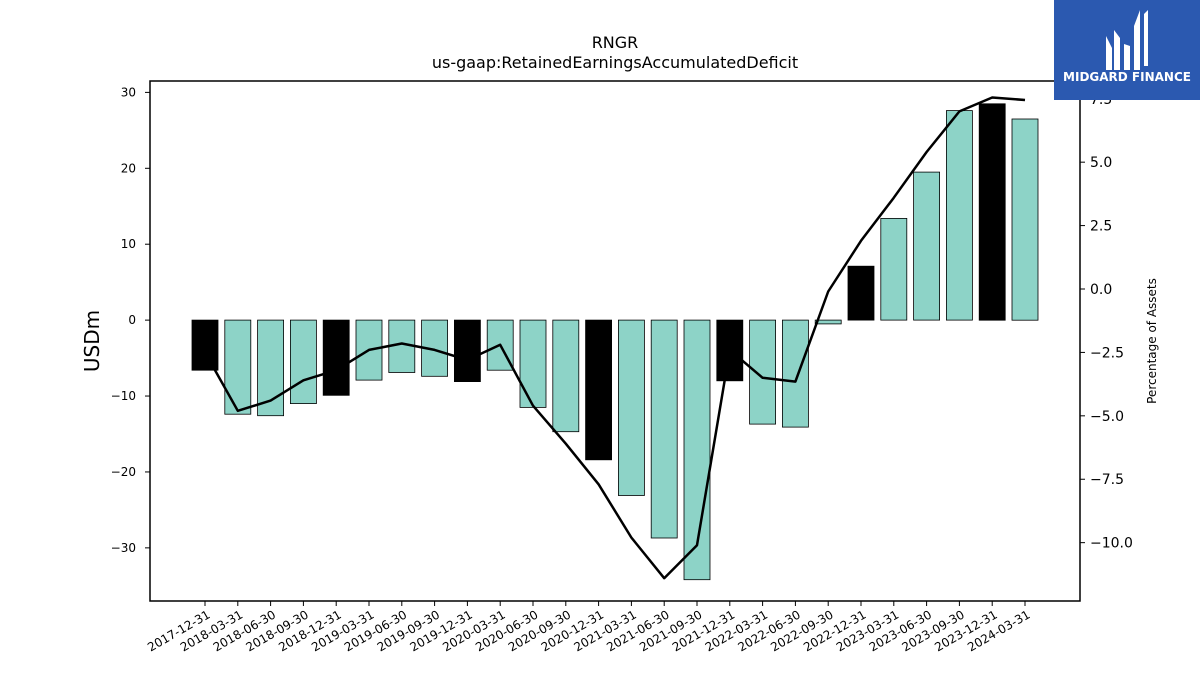  Describe the element at coordinates (1152, 341) in the screenshot. I see `y2-axis-label: Percentage of Assets` at that location.